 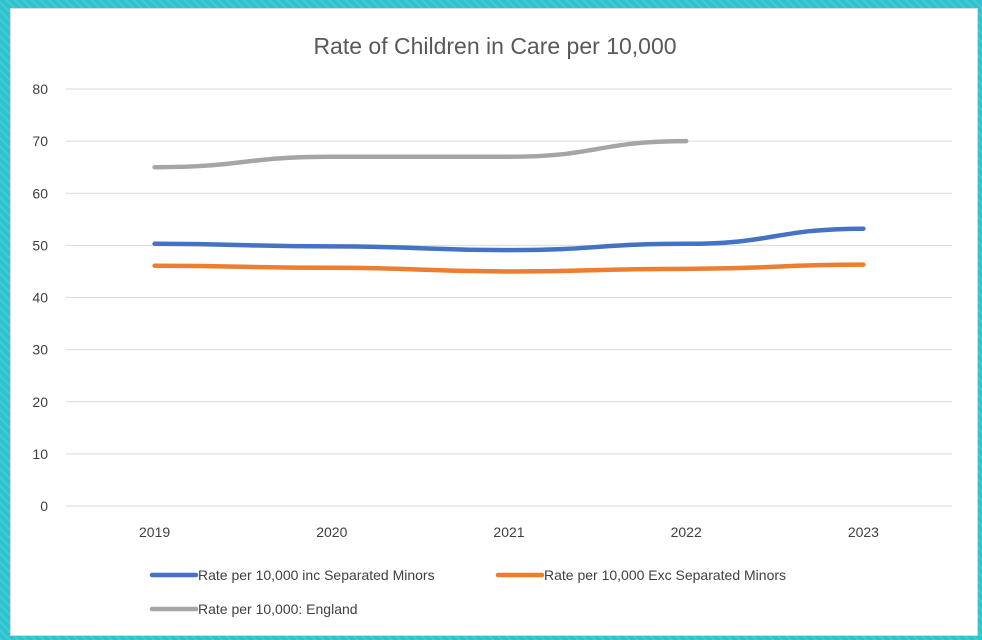 I want to click on y-tick-label: 50, so click(x=40, y=245).